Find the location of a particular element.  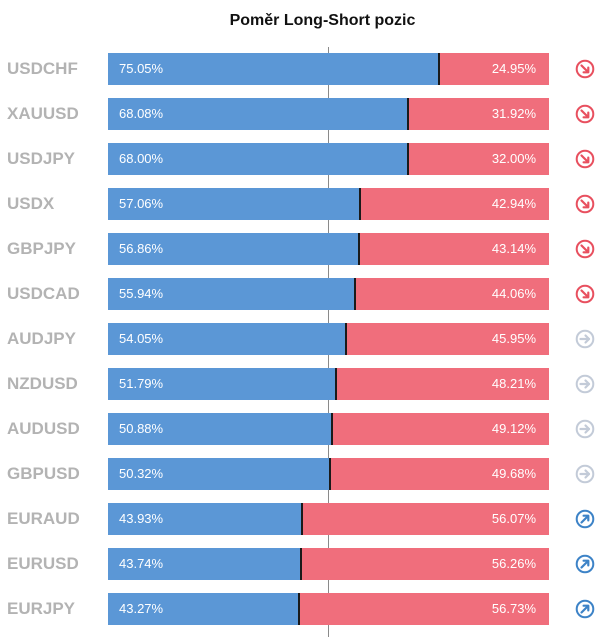

symbol-row: AUDUSD 50.88% 49.12% is located at coordinates (307, 429).